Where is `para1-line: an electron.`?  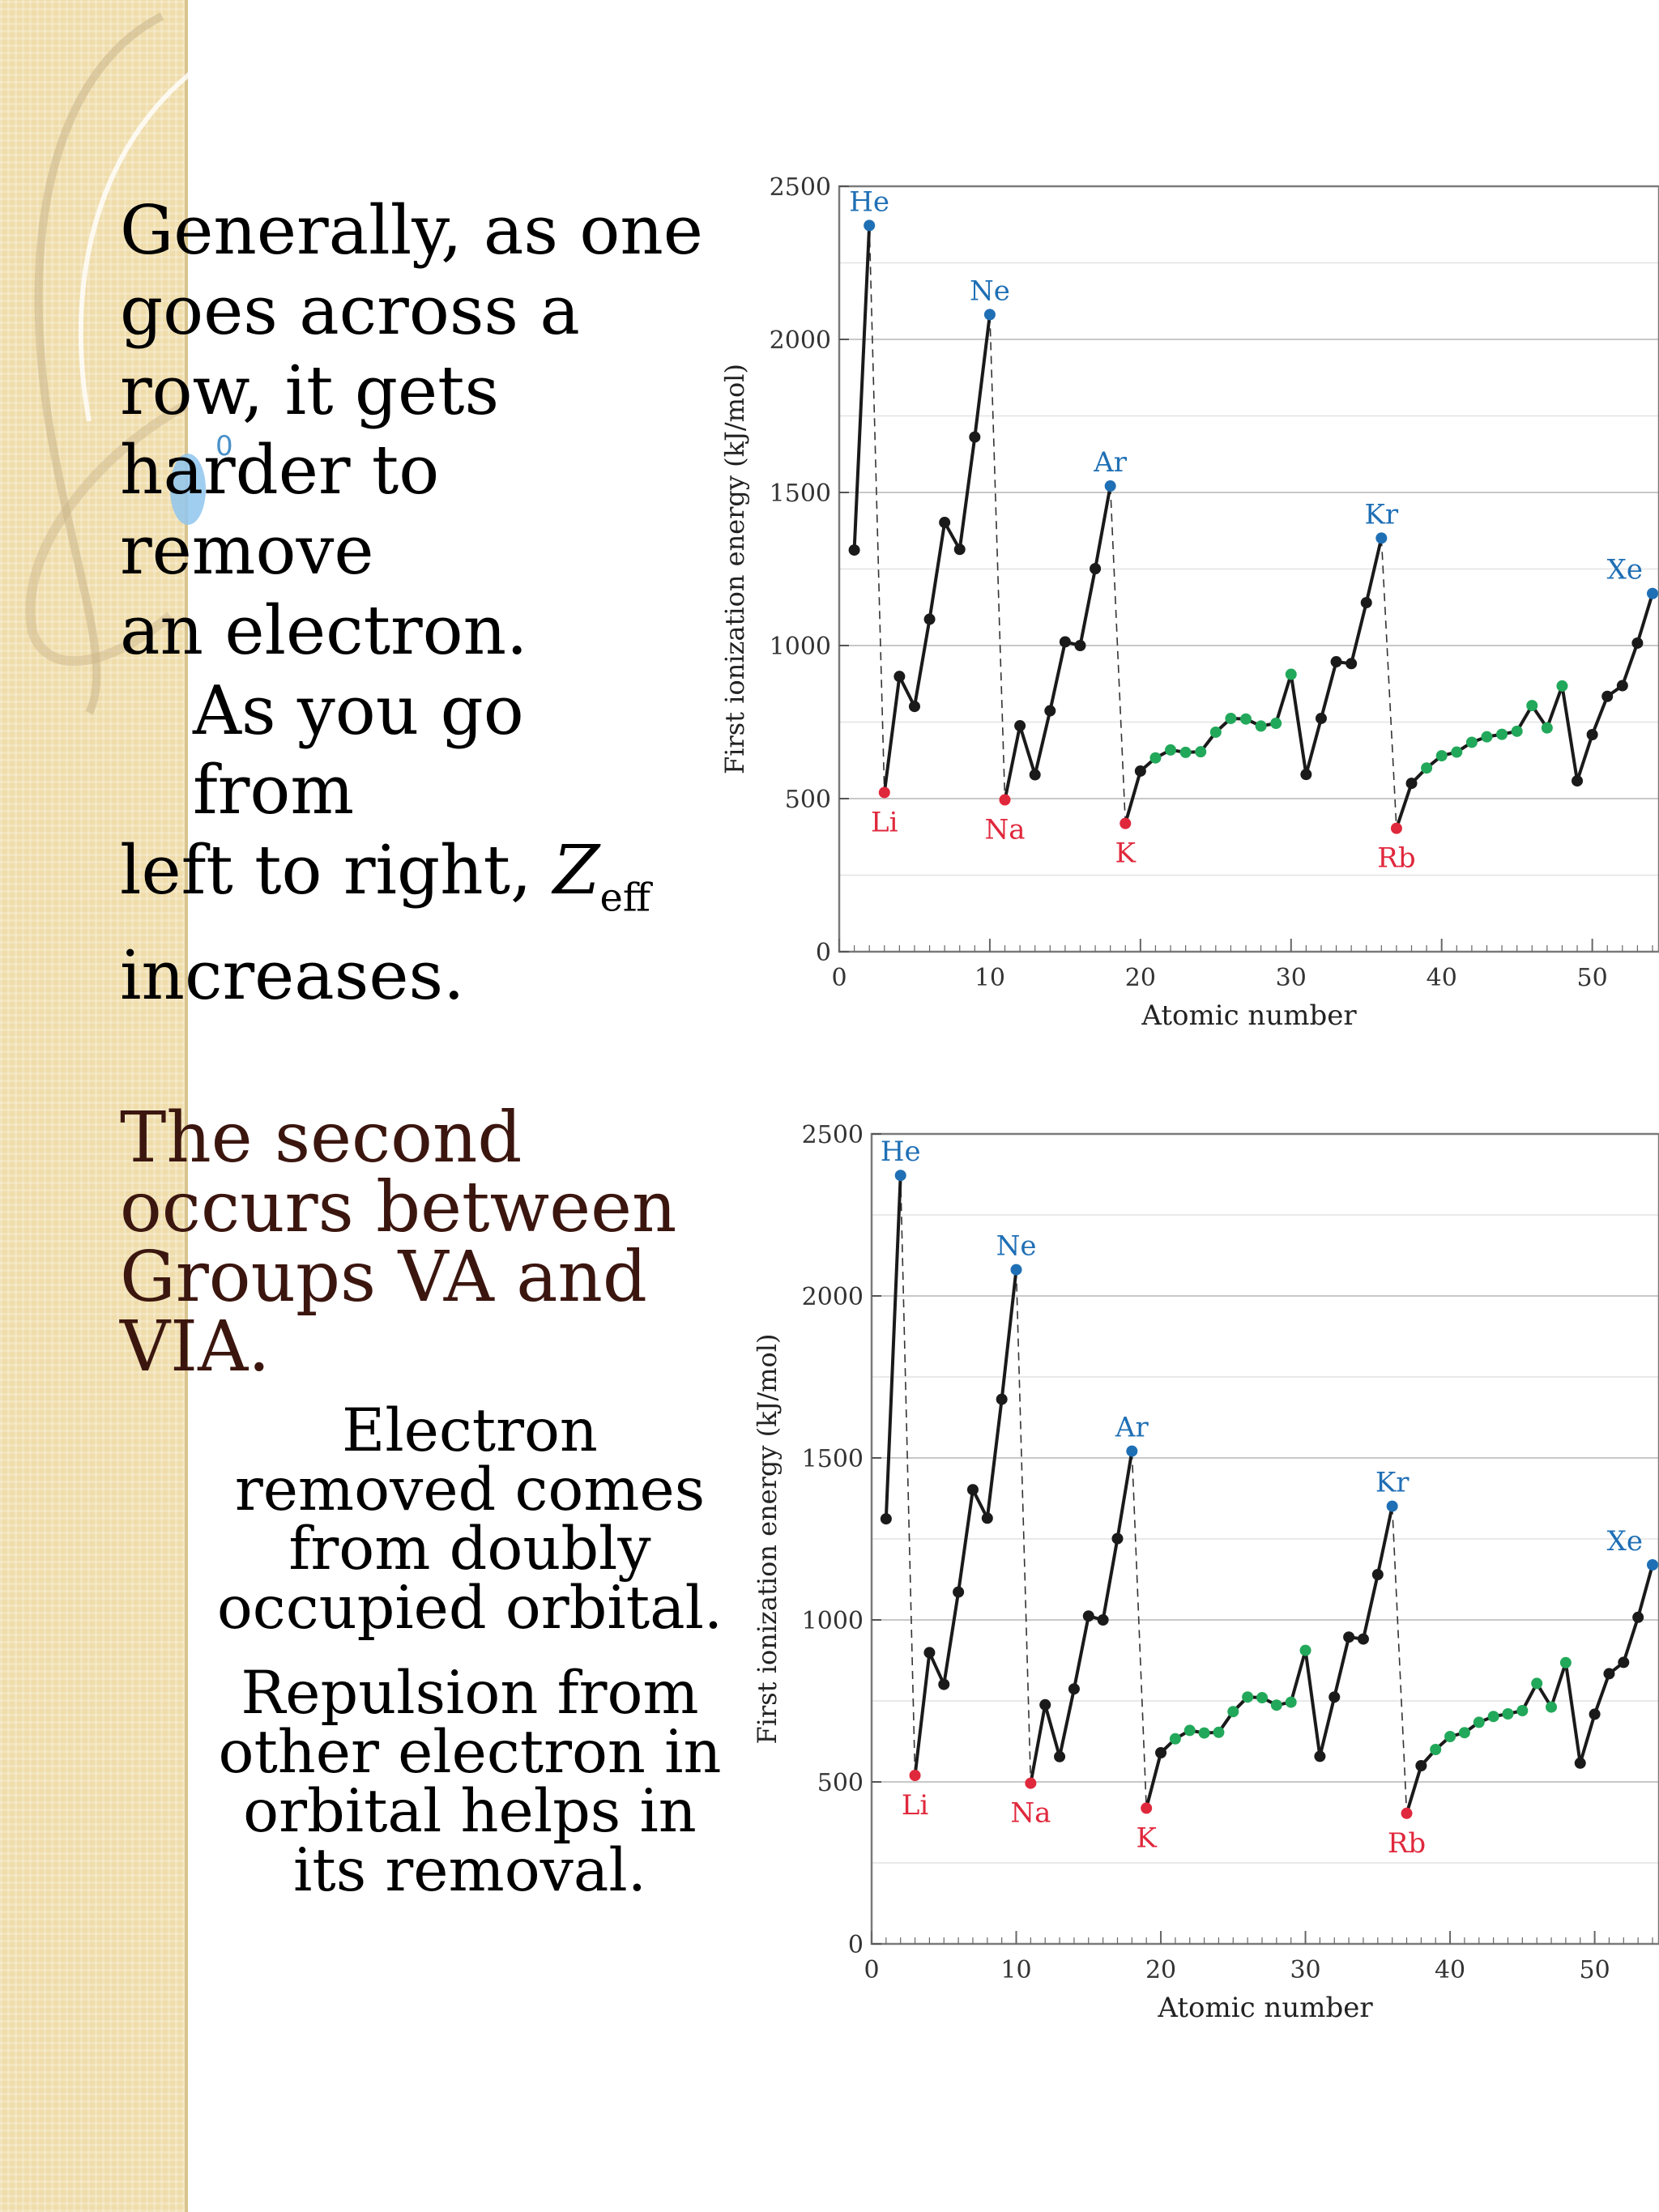 para1-line: an electron. is located at coordinates (324, 630).